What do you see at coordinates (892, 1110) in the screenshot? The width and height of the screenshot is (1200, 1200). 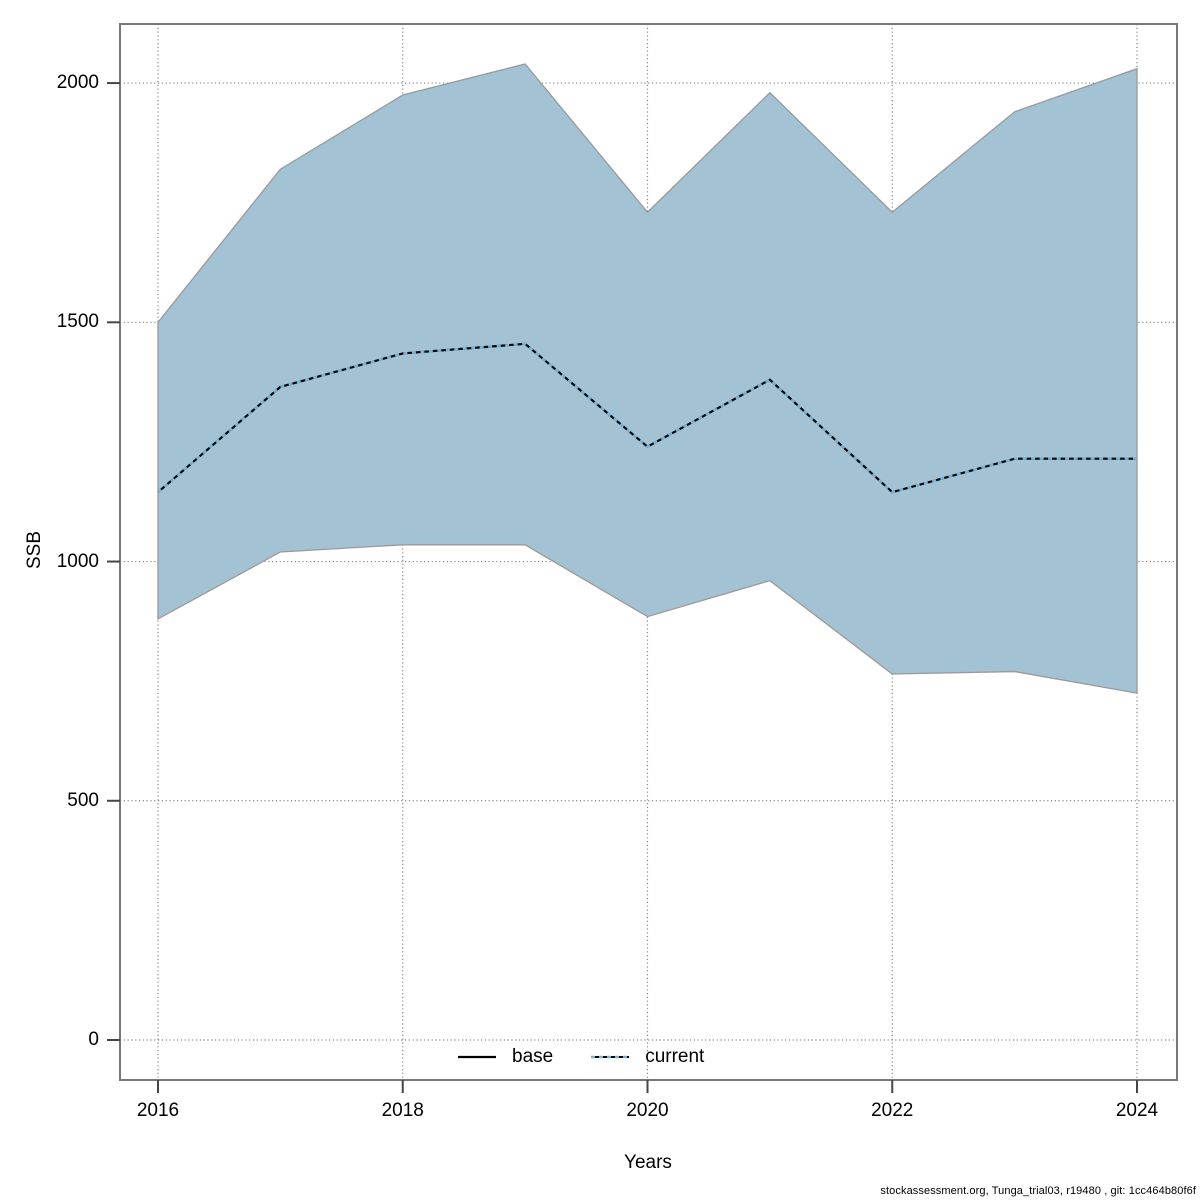 I see `x-tick-label: 2022` at bounding box center [892, 1110].